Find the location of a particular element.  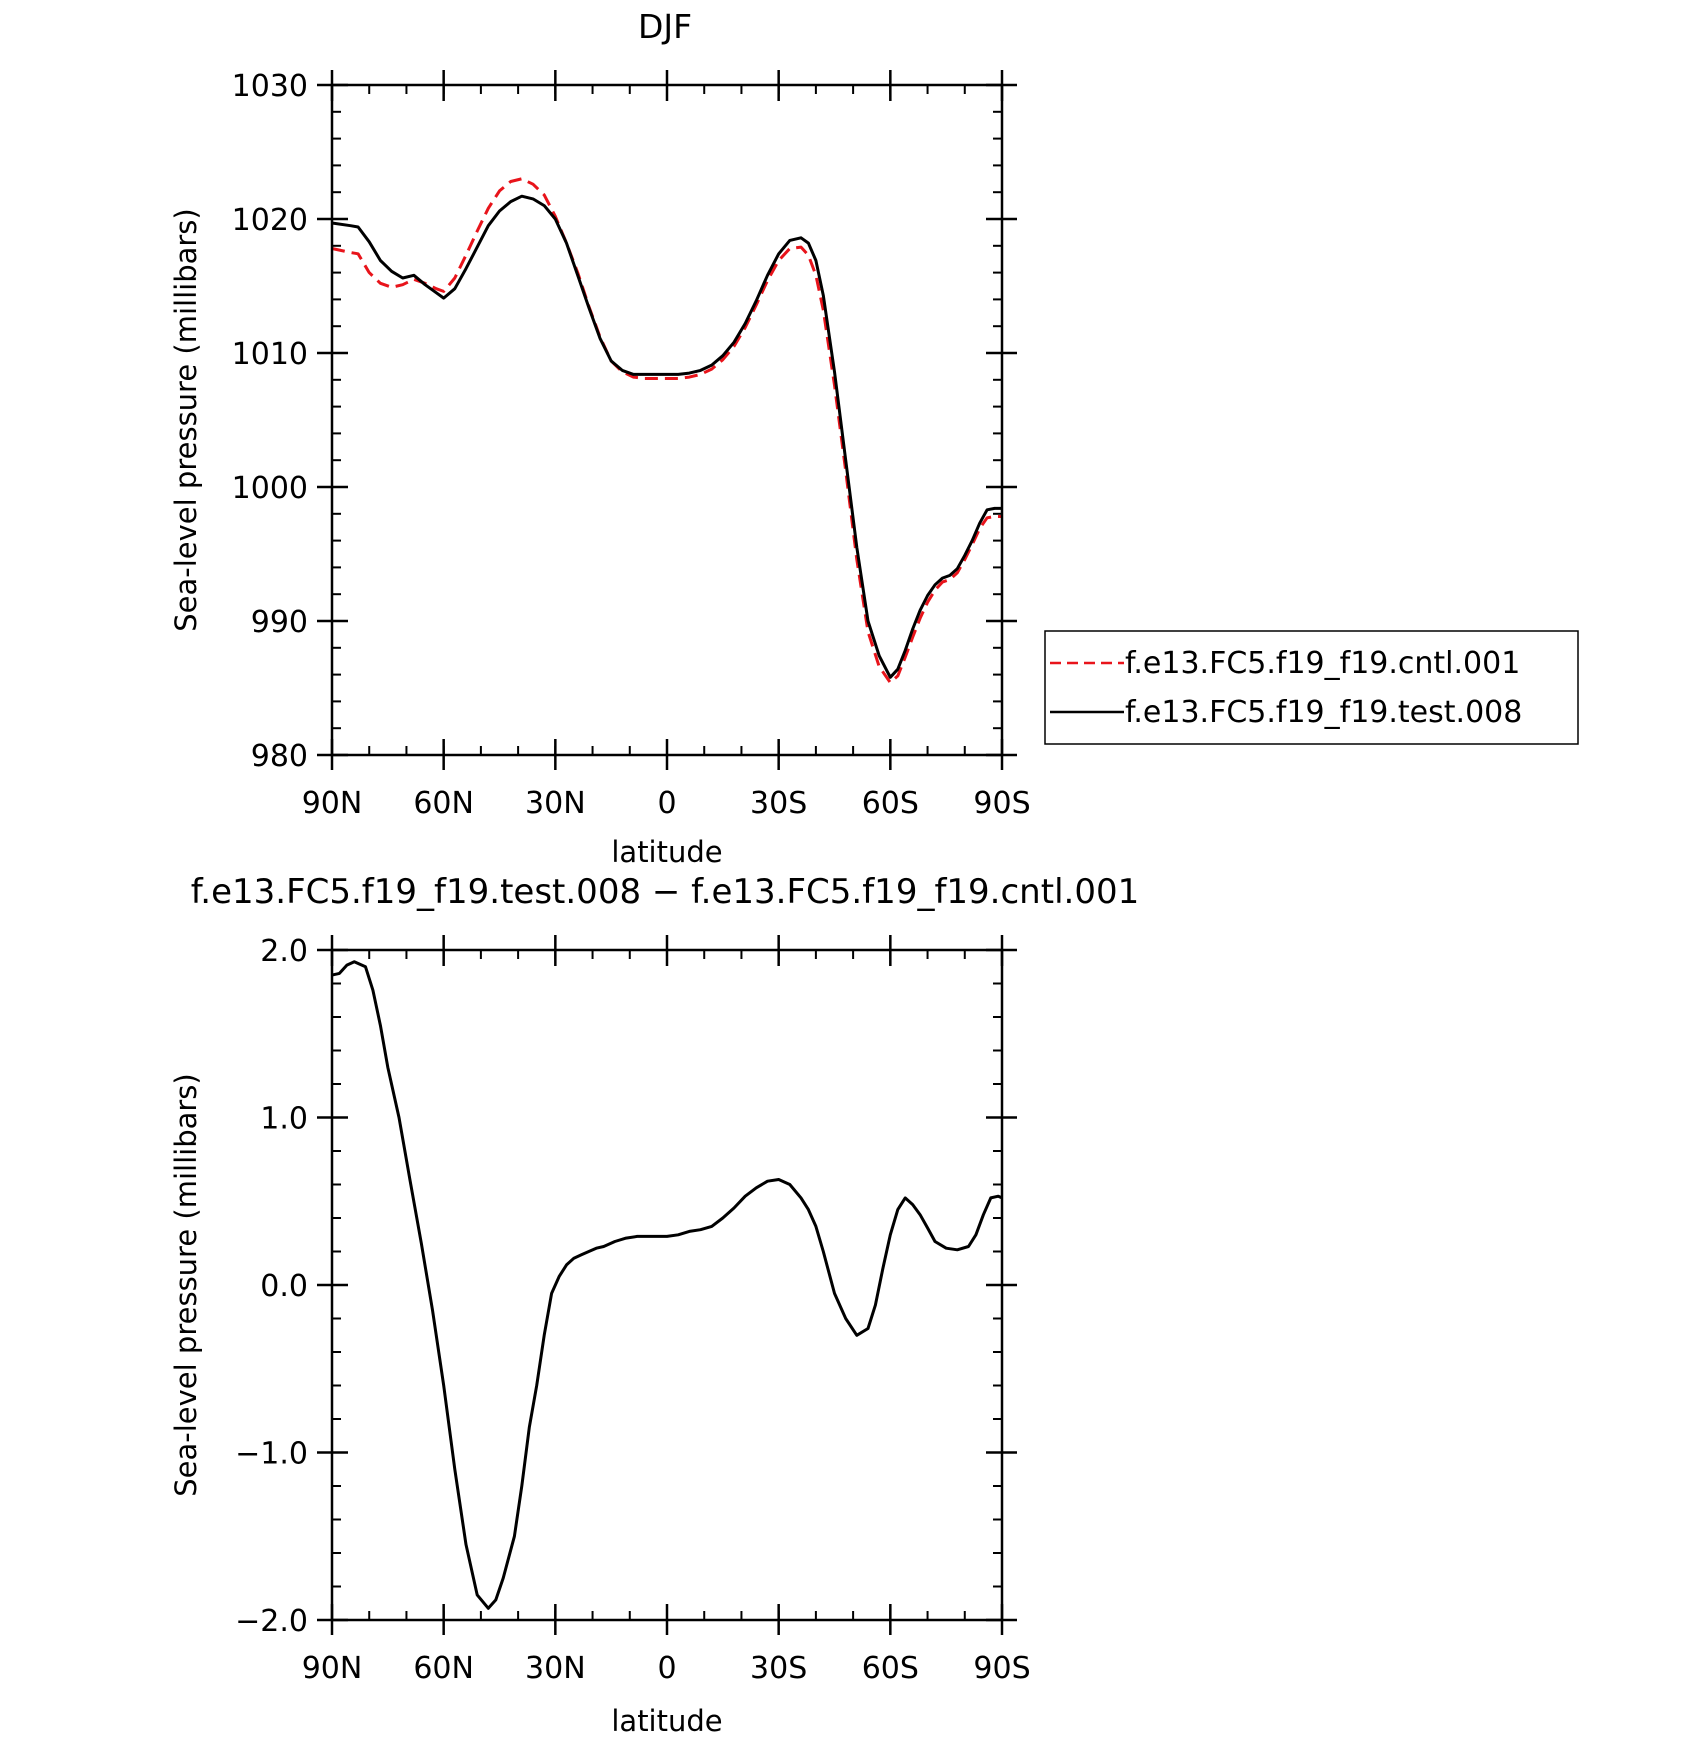

y-tick-label: 0.0 is located at coordinates (284, 1286).